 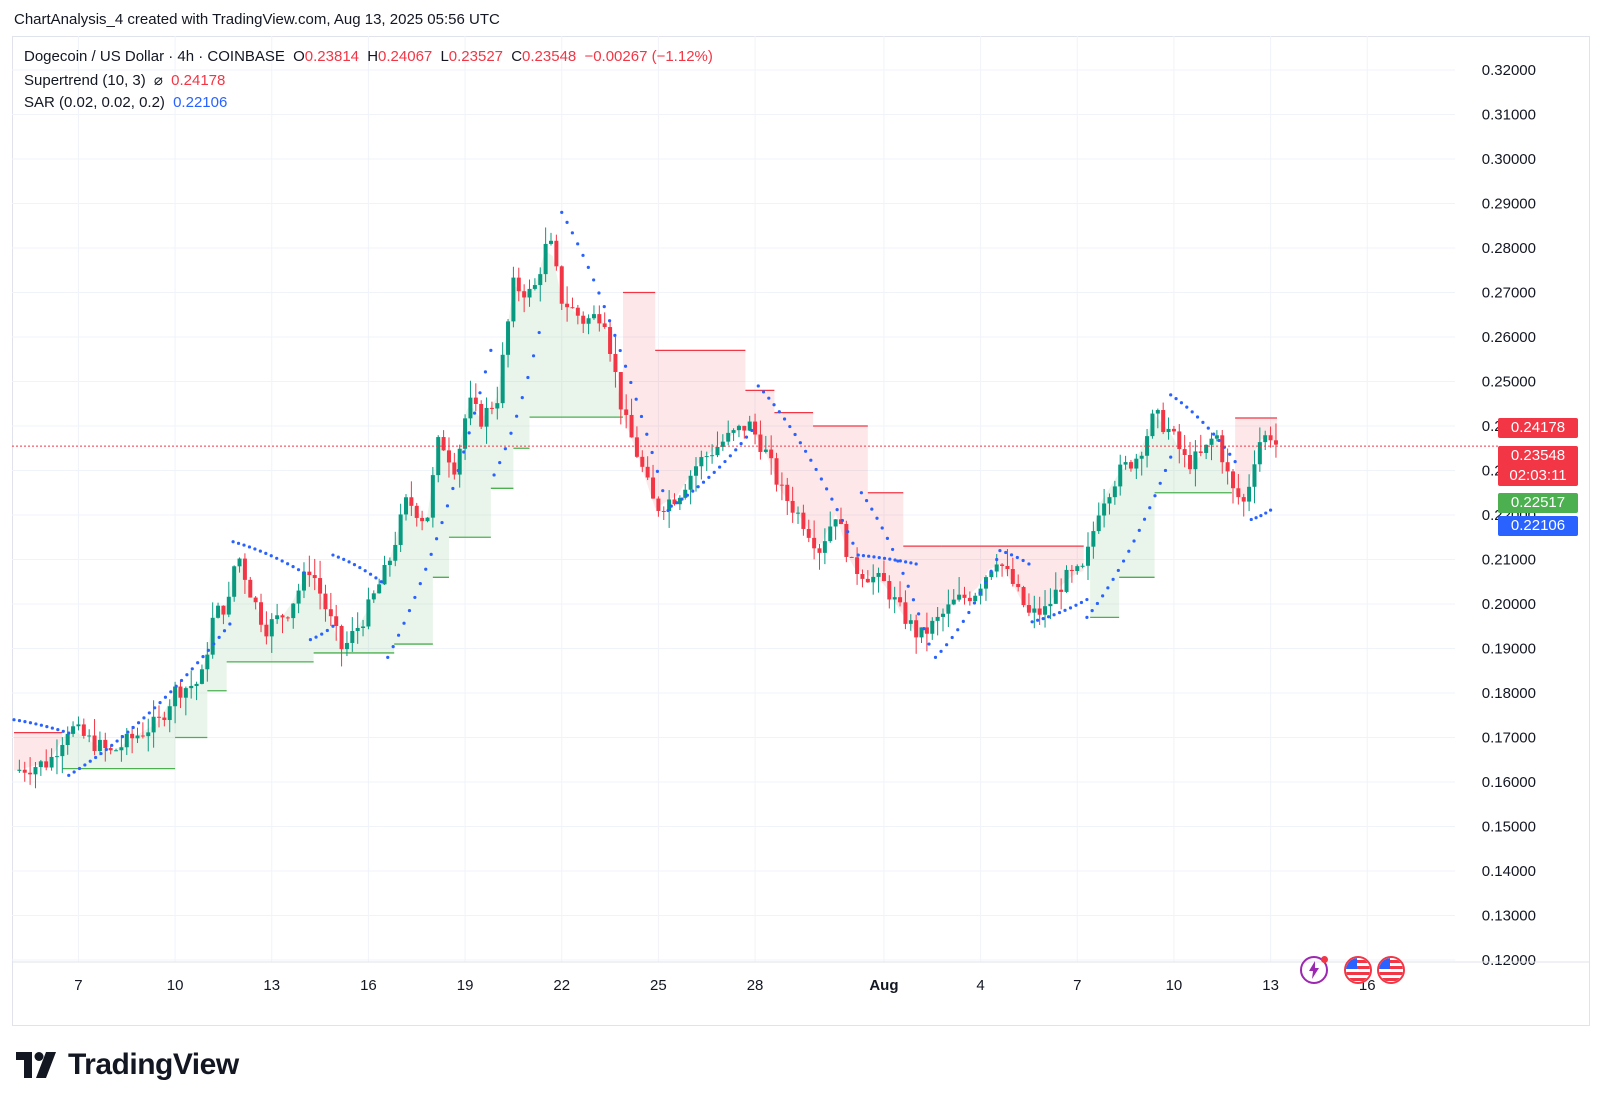 I want to click on x-tick-label: 22, so click(x=561, y=985).